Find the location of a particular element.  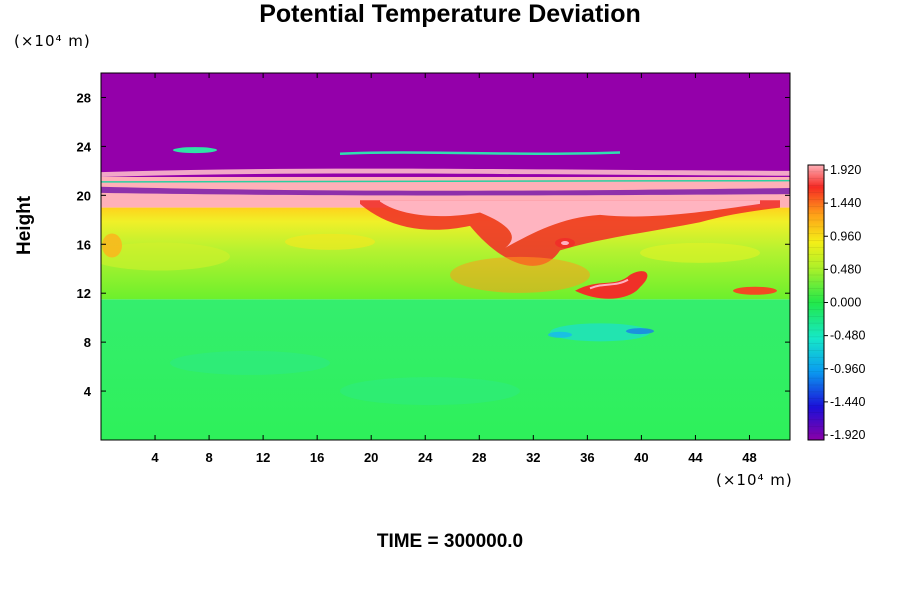

colorbar-tick-label: -0.960 is located at coordinates (847, 369).